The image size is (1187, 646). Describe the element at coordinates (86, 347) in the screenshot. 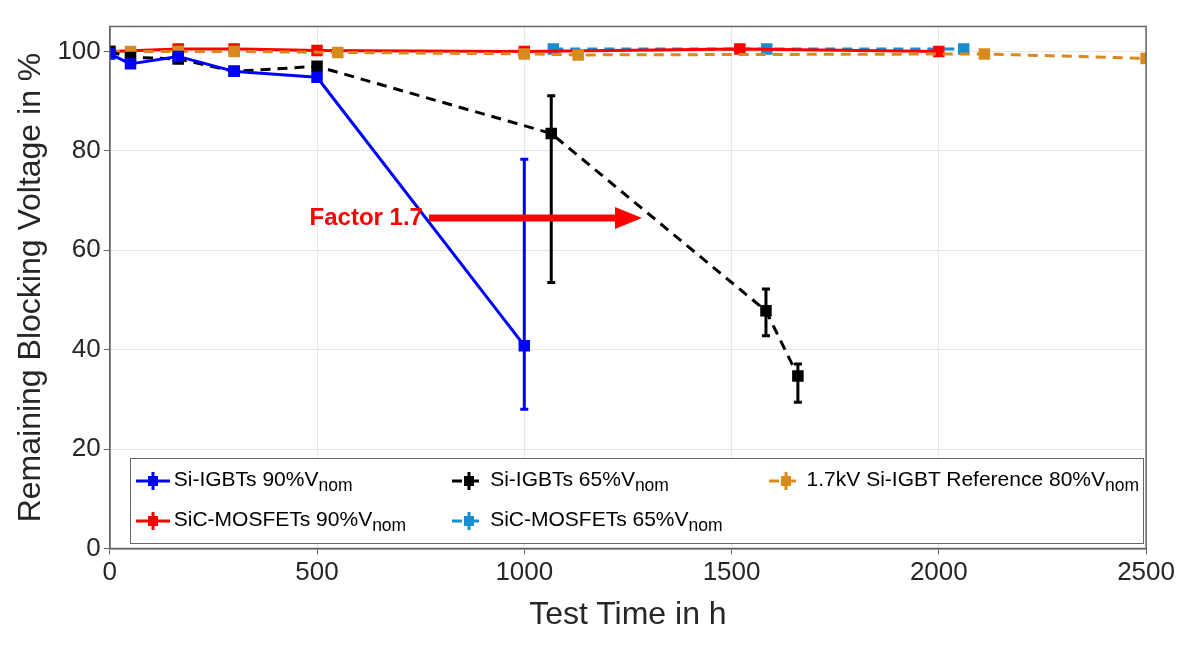

I see `y-tick-label: 40` at that location.